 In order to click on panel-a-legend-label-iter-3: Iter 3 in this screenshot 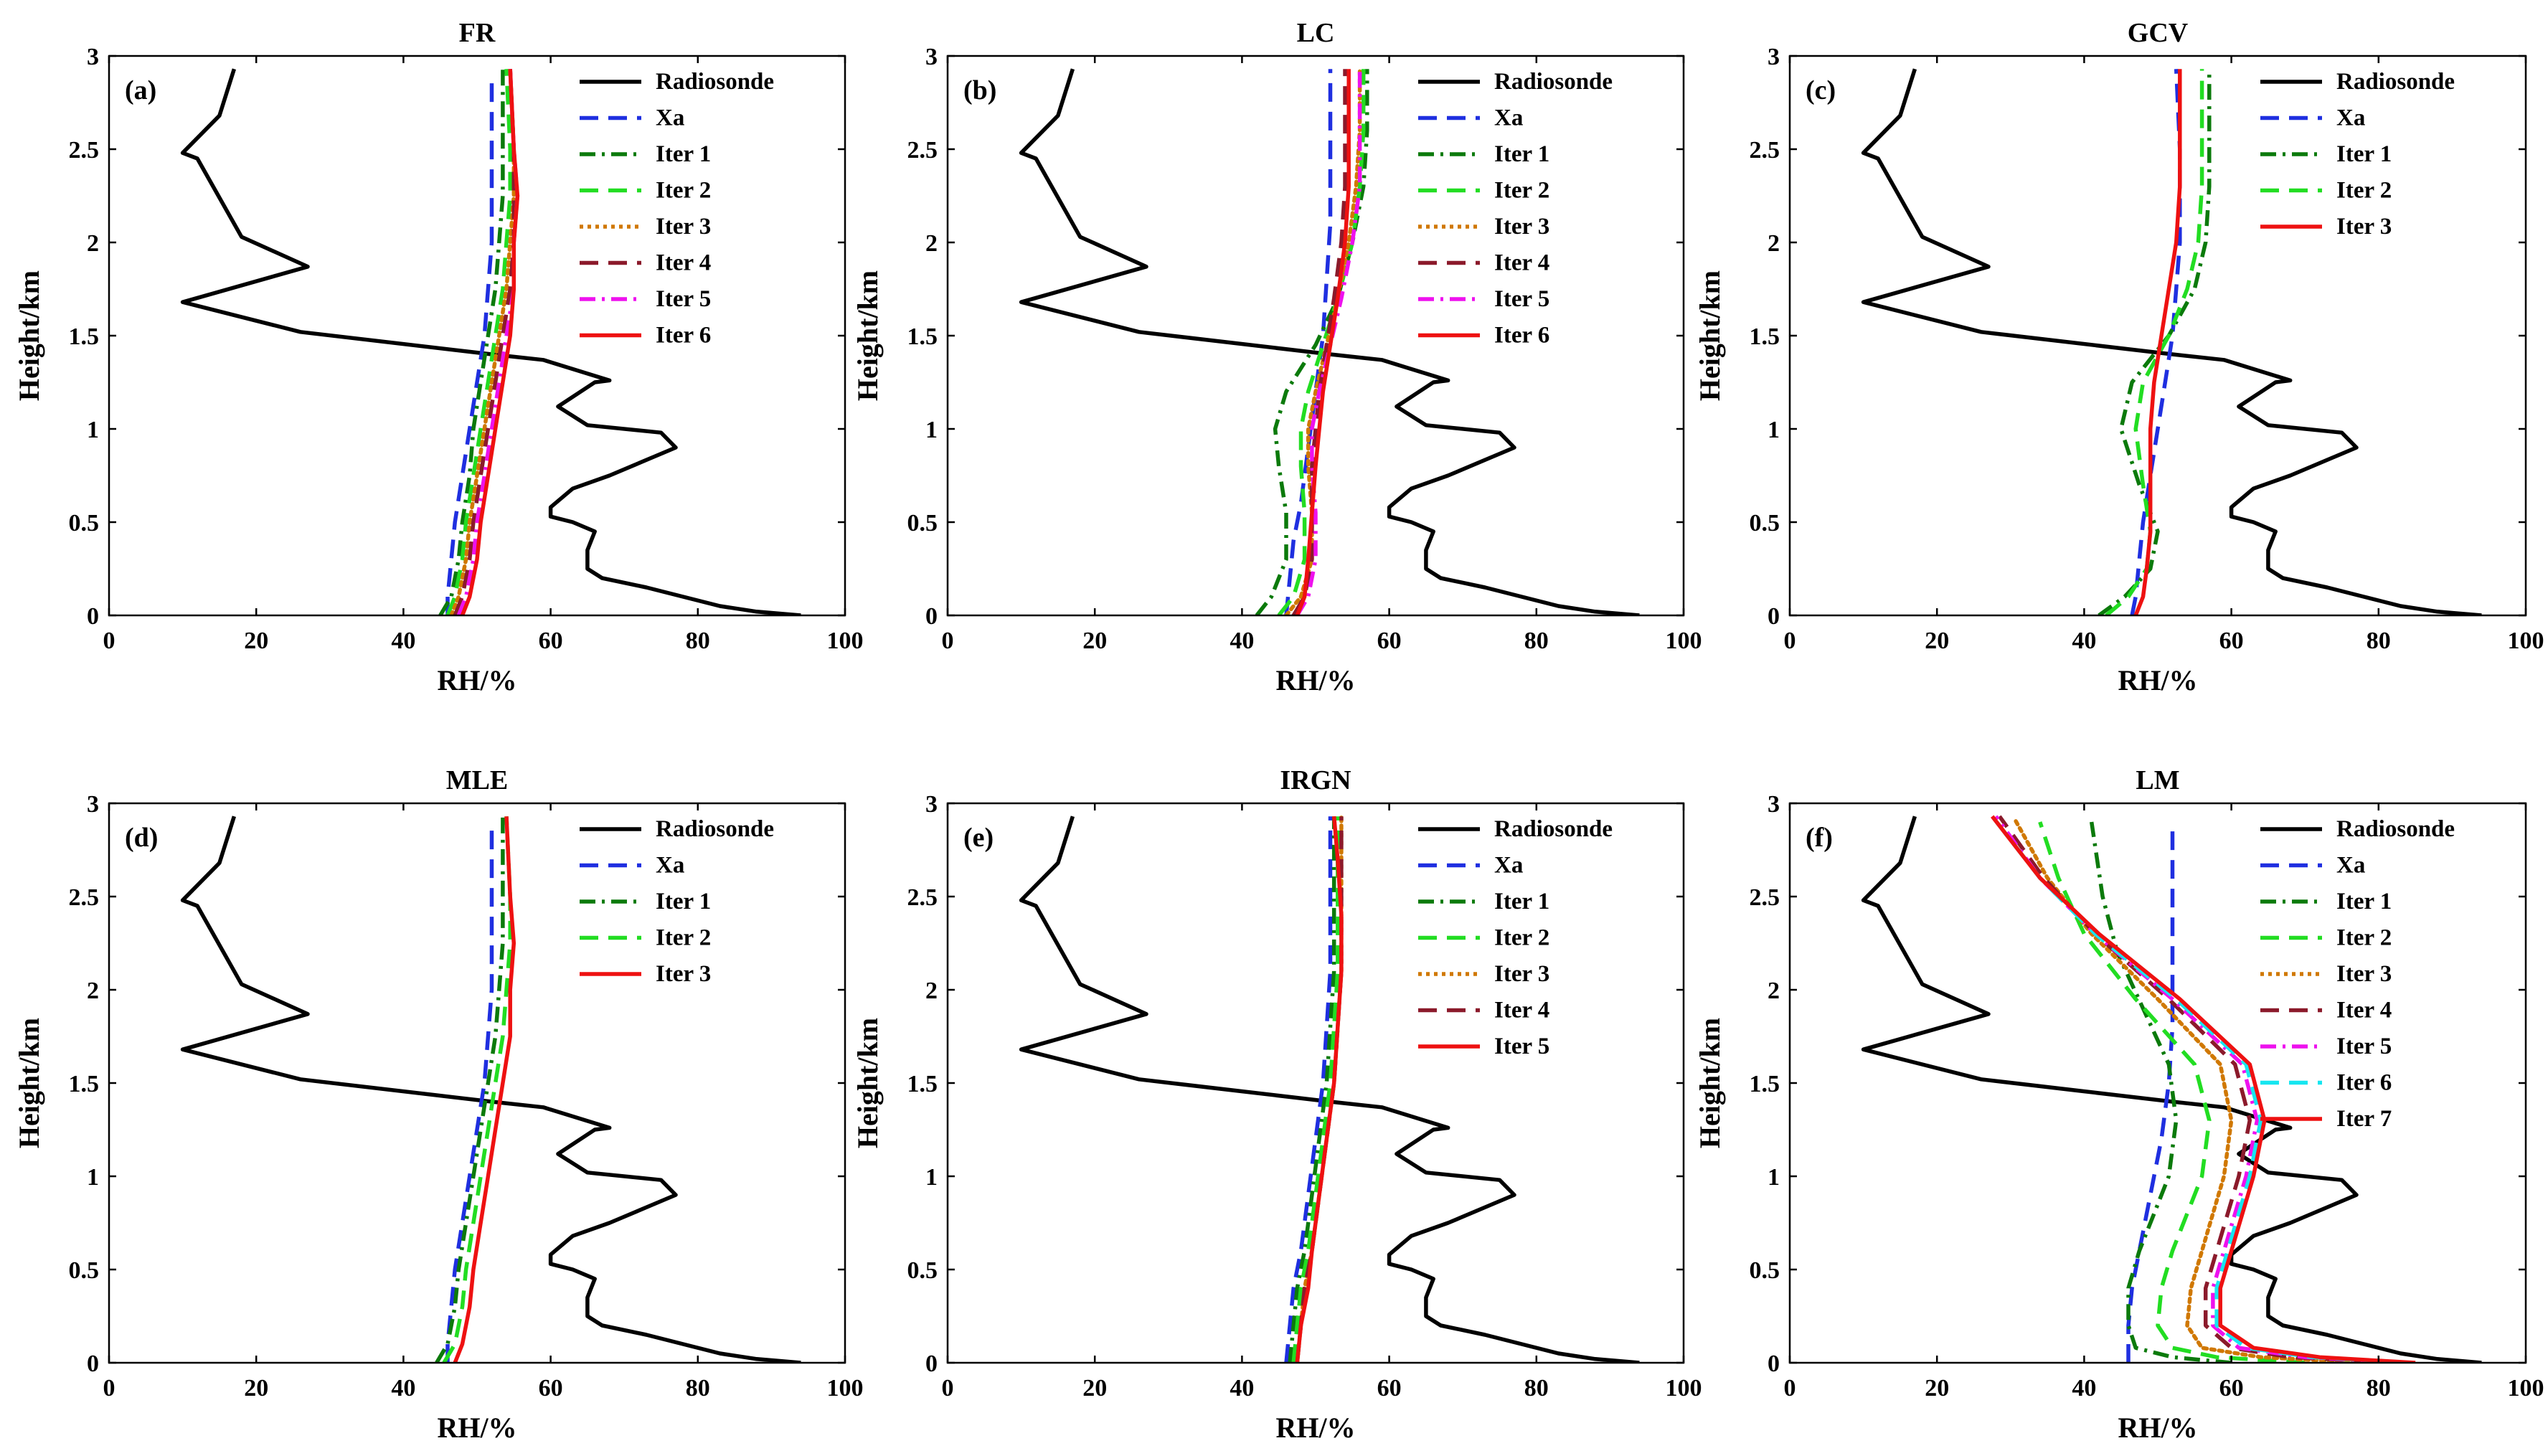, I will do `click(683, 227)`.